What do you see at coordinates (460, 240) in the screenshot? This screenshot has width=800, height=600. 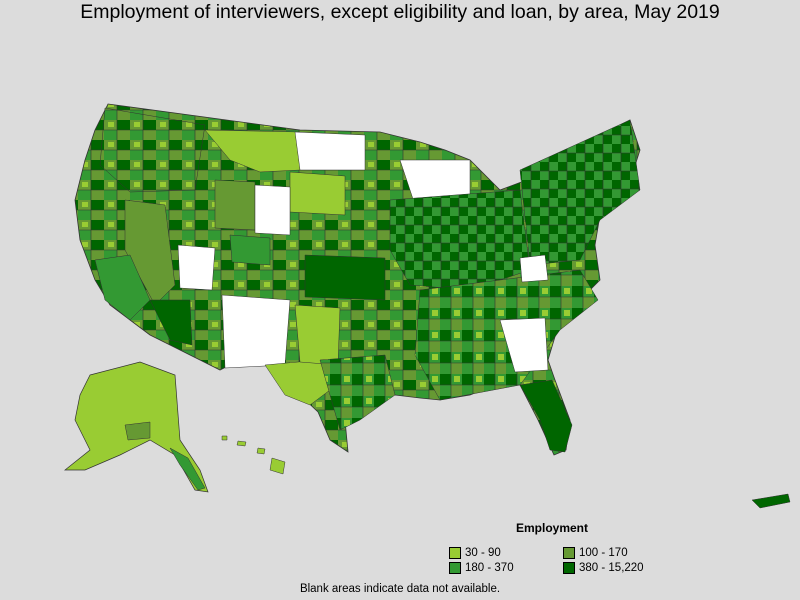 I see `region-midwest` at bounding box center [460, 240].